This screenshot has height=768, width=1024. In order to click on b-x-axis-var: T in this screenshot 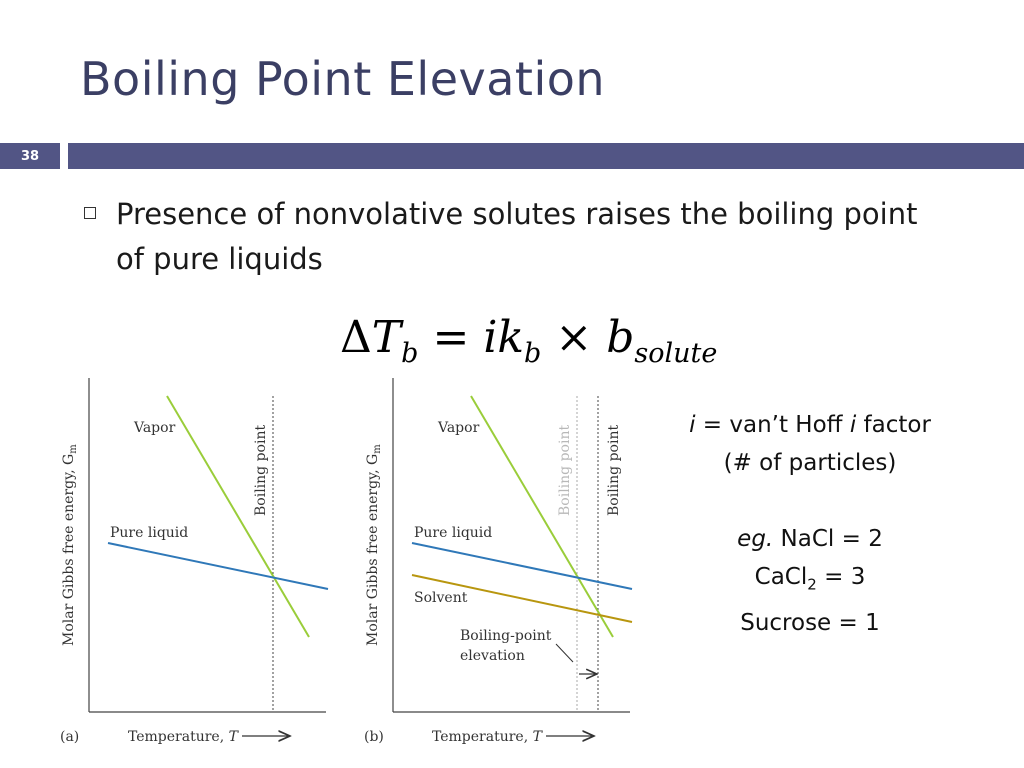, I will do `click(538, 737)`.